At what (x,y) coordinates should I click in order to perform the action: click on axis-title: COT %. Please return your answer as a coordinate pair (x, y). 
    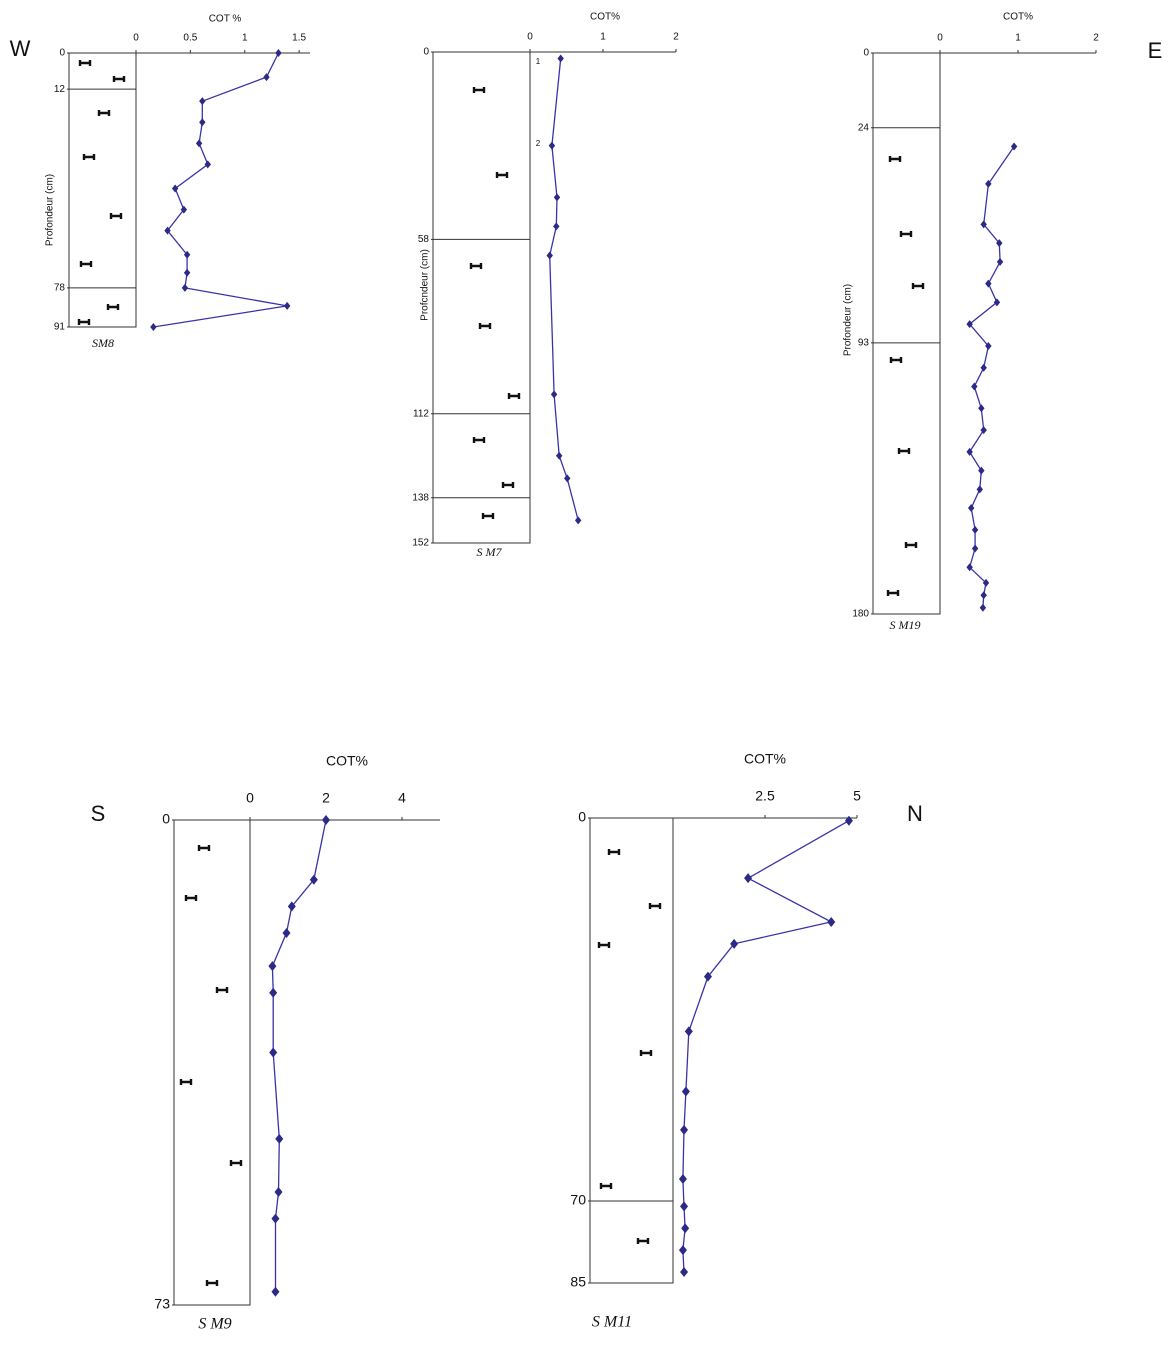
    Looking at the image, I should click on (225, 19).